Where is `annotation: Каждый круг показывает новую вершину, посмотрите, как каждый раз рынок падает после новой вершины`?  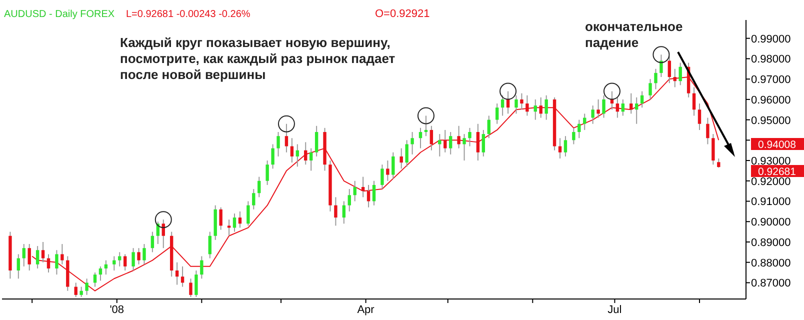
annotation: Каждый круг показывает новую вершину, посмотрите, как каждый раз рынок падает после новой вершины is located at coordinates (258, 58).